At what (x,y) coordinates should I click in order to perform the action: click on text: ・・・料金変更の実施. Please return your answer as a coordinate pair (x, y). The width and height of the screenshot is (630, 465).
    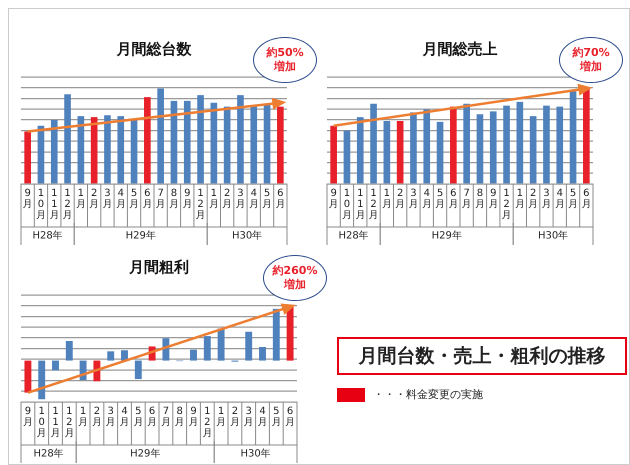
    Looking at the image, I should click on (428, 394).